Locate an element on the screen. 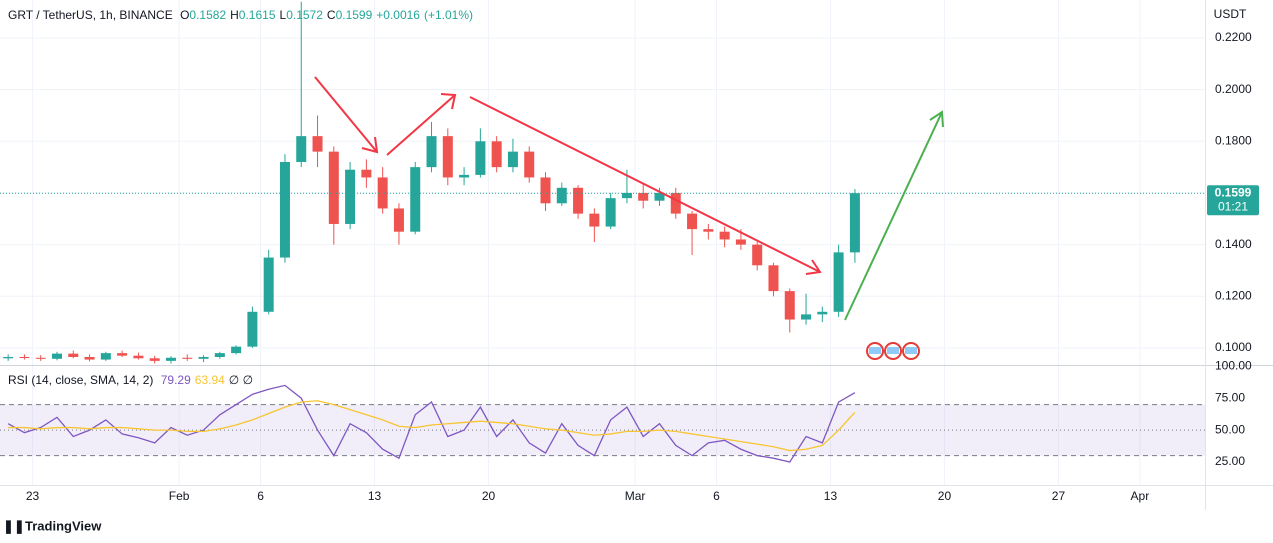  y-tick-label: 0.2200 is located at coordinates (1233, 37).